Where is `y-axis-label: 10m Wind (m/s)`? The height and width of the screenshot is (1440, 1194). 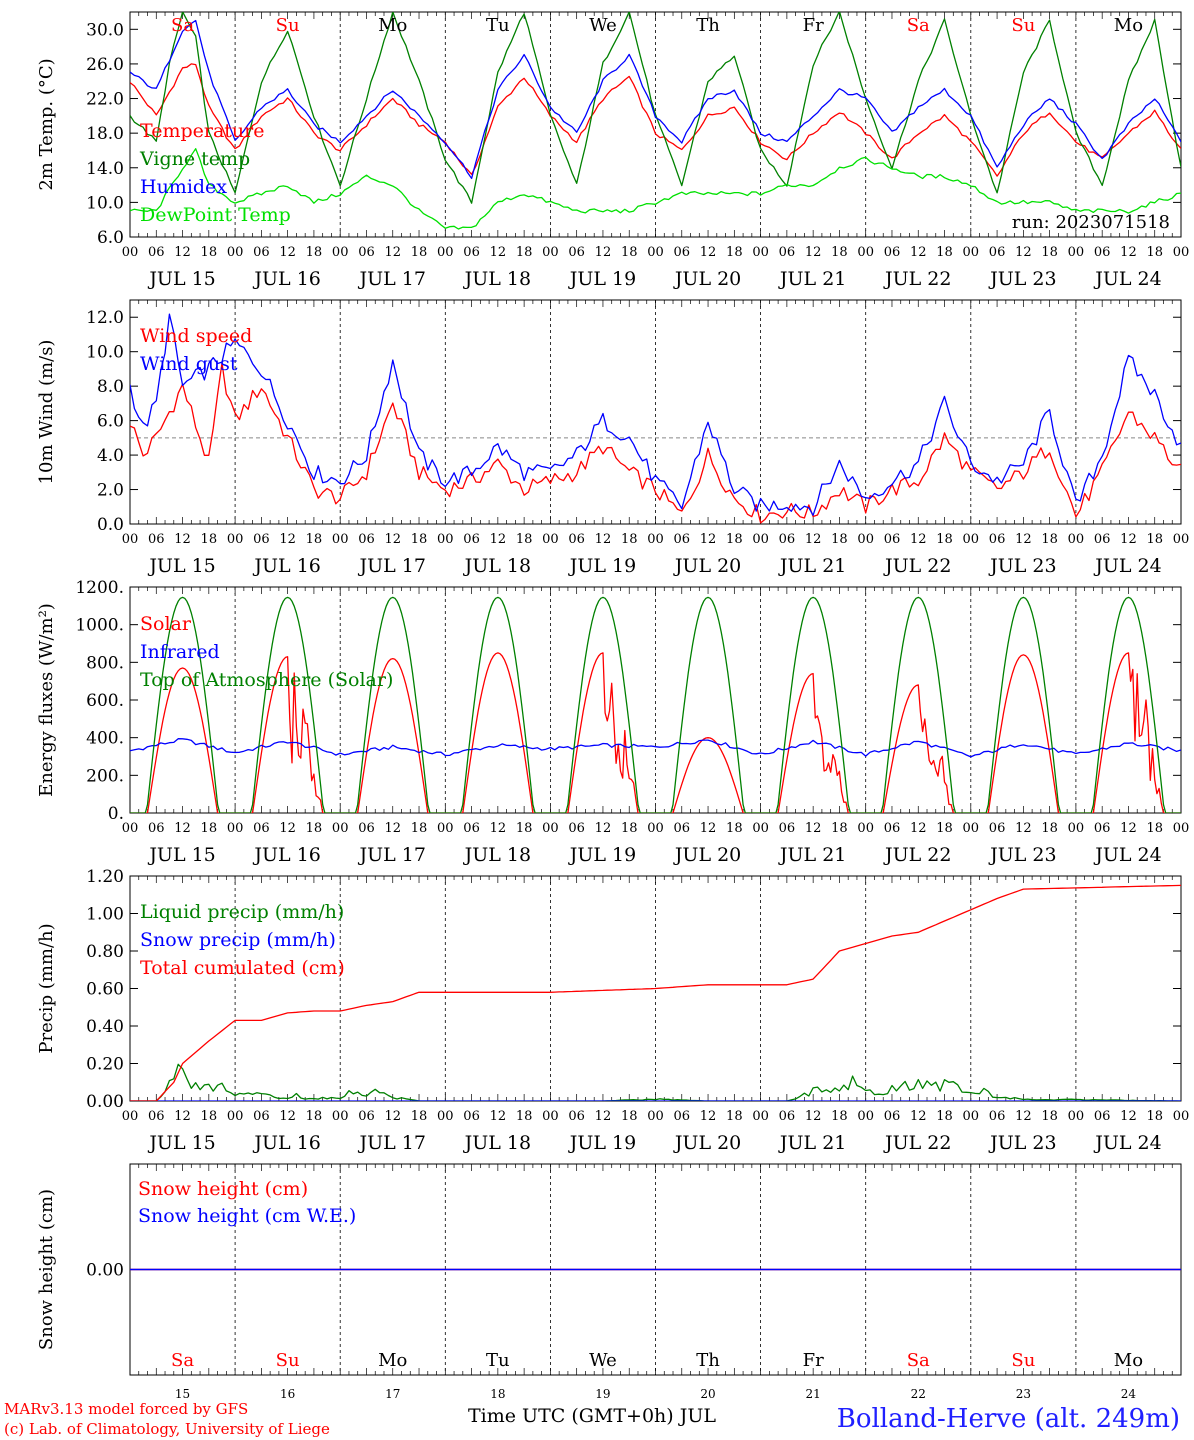
y-axis-label: 10m Wind (m/s) is located at coordinates (46, 412).